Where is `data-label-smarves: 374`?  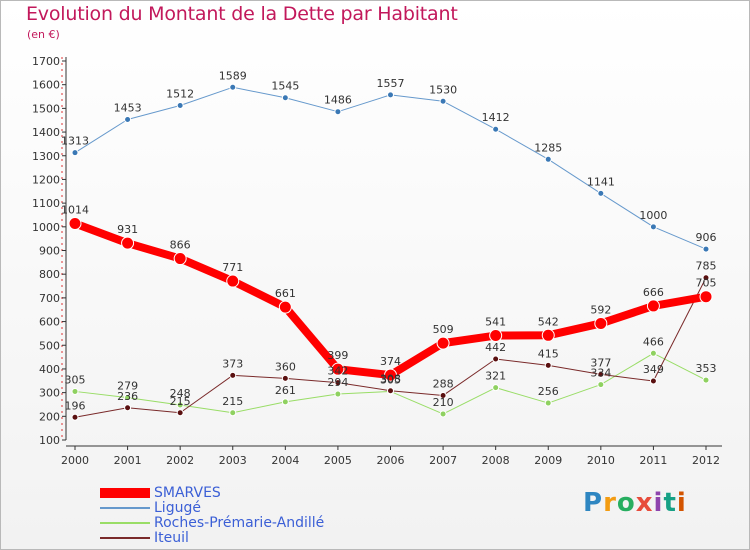 data-label-smarves: 374 is located at coordinates (390, 361).